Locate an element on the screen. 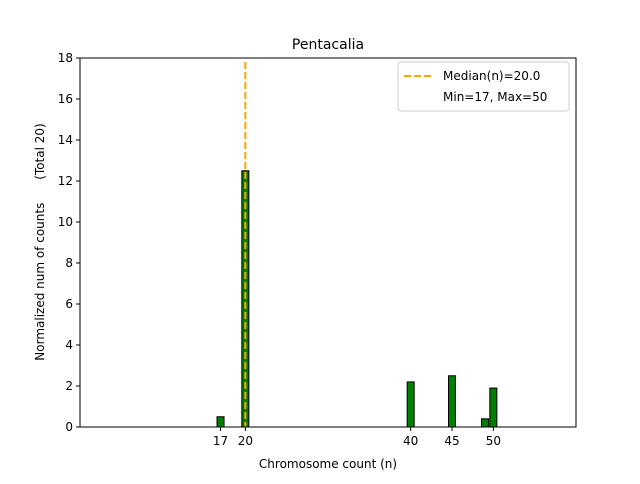 This screenshot has height=484, width=640. y-tick-label: 8 is located at coordinates (69, 263).